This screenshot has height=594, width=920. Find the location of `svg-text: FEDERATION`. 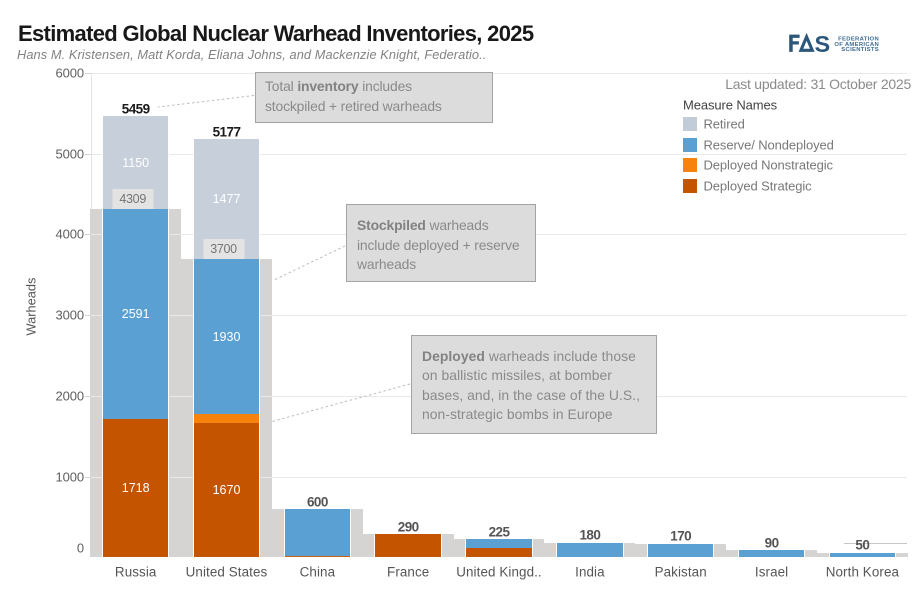

svg-text: FEDERATION is located at coordinates (858, 40).